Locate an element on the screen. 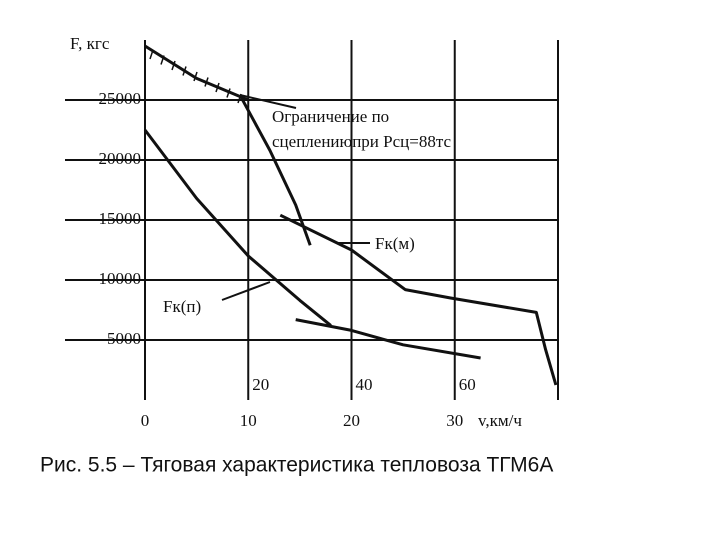  annotation: сцеплениюпри Рсц=88тс is located at coordinates (361, 141).